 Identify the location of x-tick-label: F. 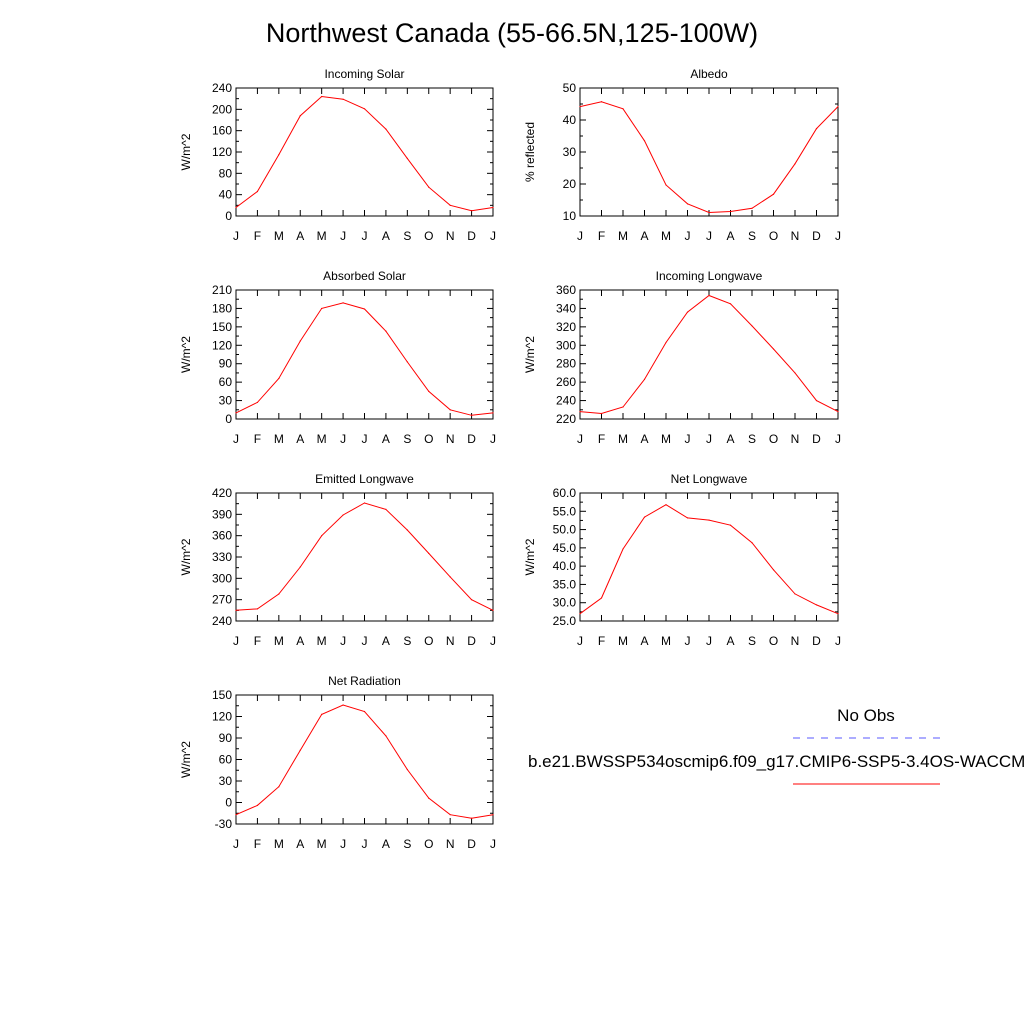
(601, 641).